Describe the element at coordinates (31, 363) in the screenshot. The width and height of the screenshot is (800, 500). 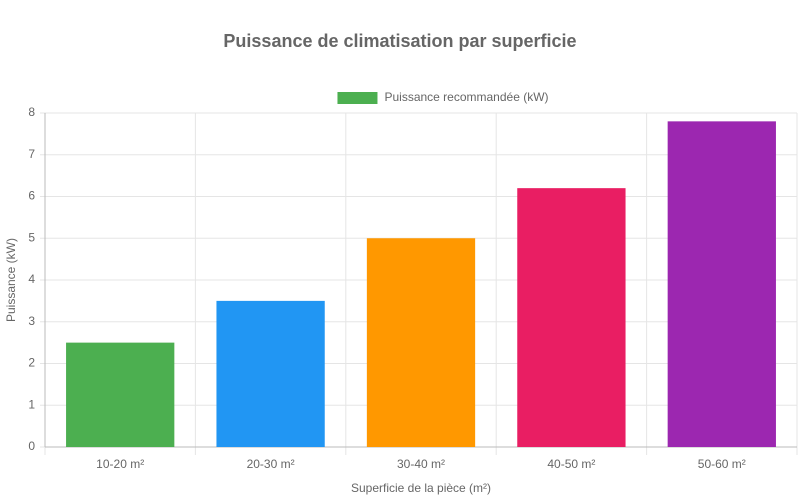
I see `y-tick-label: 2` at that location.